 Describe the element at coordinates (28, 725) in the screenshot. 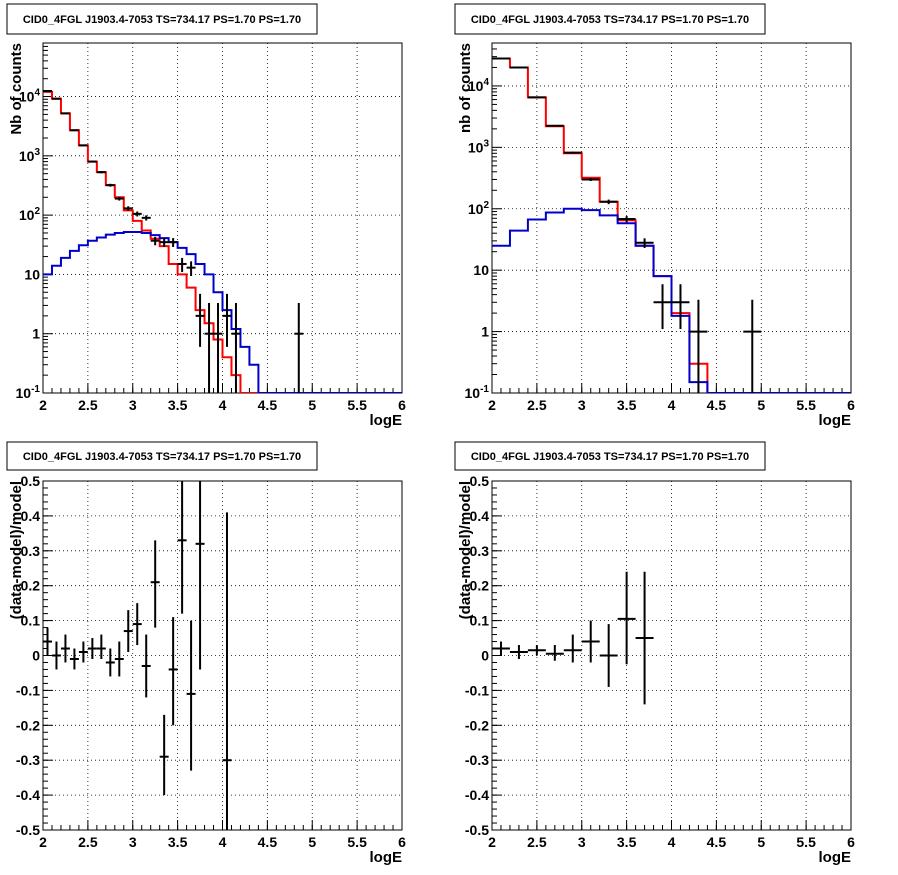

I see `y-tick-label: -0.2` at that location.